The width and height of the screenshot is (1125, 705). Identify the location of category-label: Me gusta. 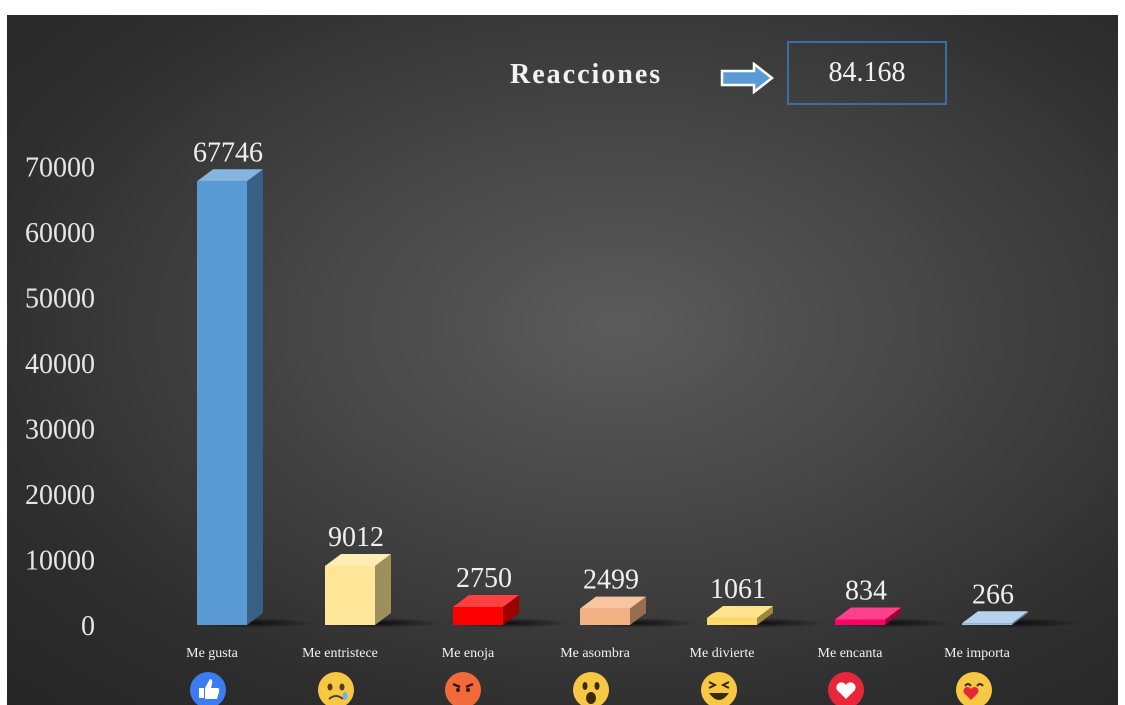
(212, 653).